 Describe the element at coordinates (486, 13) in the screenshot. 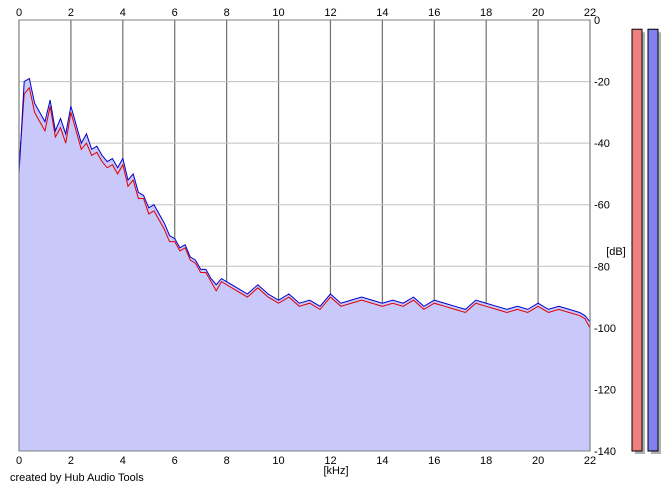

I see `x-tick-top-9: 18` at that location.